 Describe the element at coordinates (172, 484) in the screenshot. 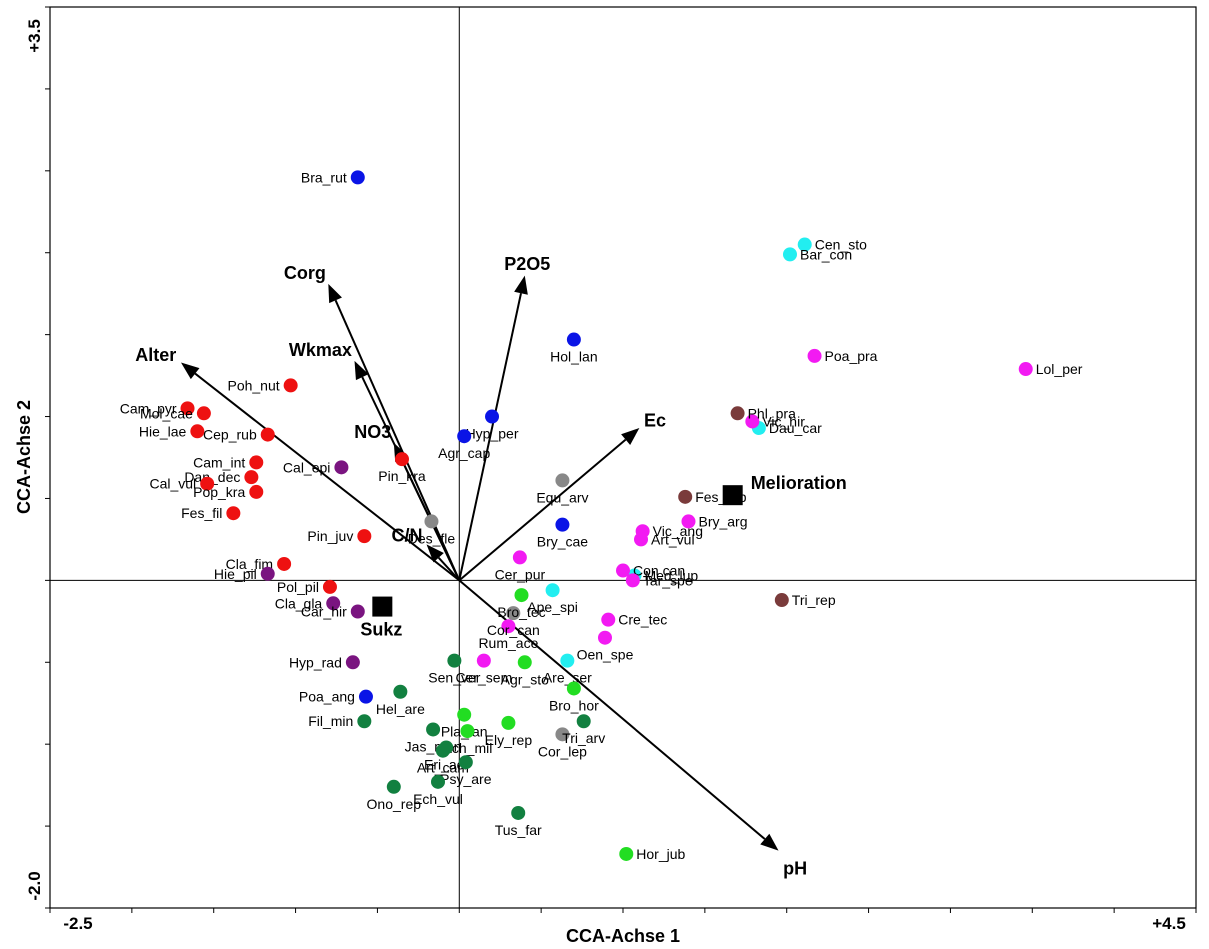

I see `point-label-cal-vul: Cal_vul` at that location.